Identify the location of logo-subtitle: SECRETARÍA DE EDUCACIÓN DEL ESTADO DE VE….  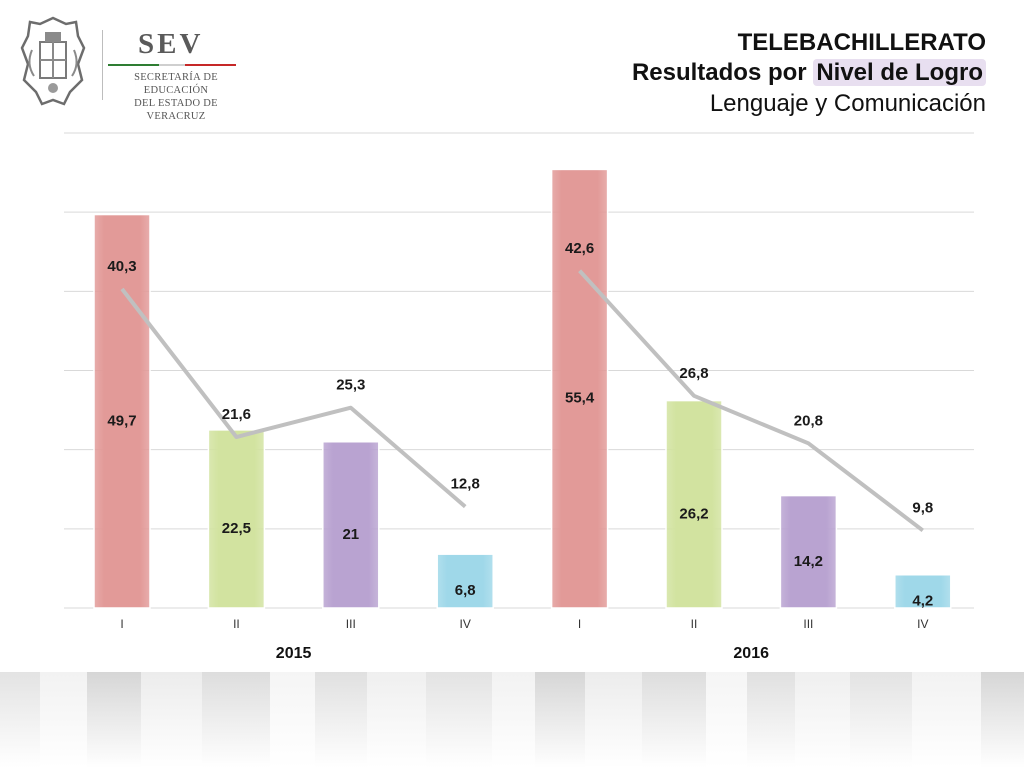
(176, 97).